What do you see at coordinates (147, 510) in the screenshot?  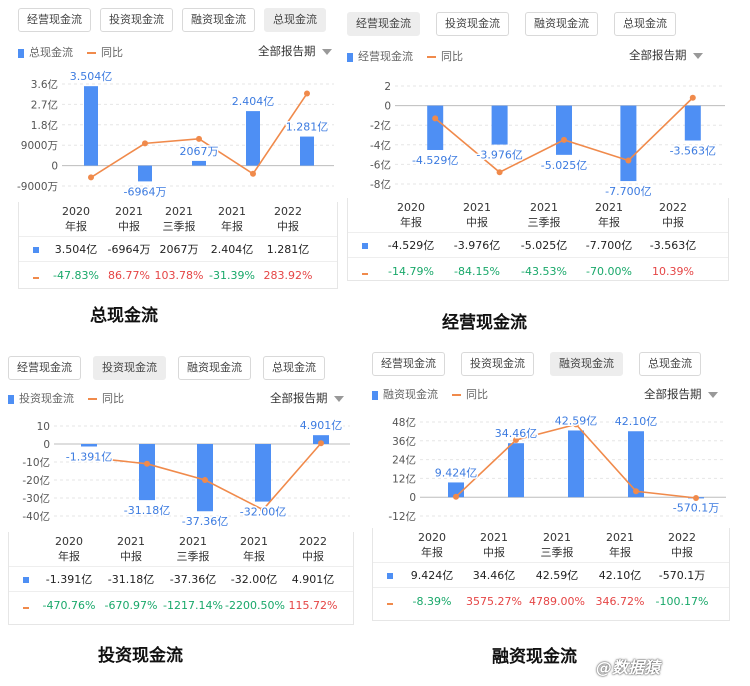 I see `bar-data-label: -31.18亿` at bounding box center [147, 510].